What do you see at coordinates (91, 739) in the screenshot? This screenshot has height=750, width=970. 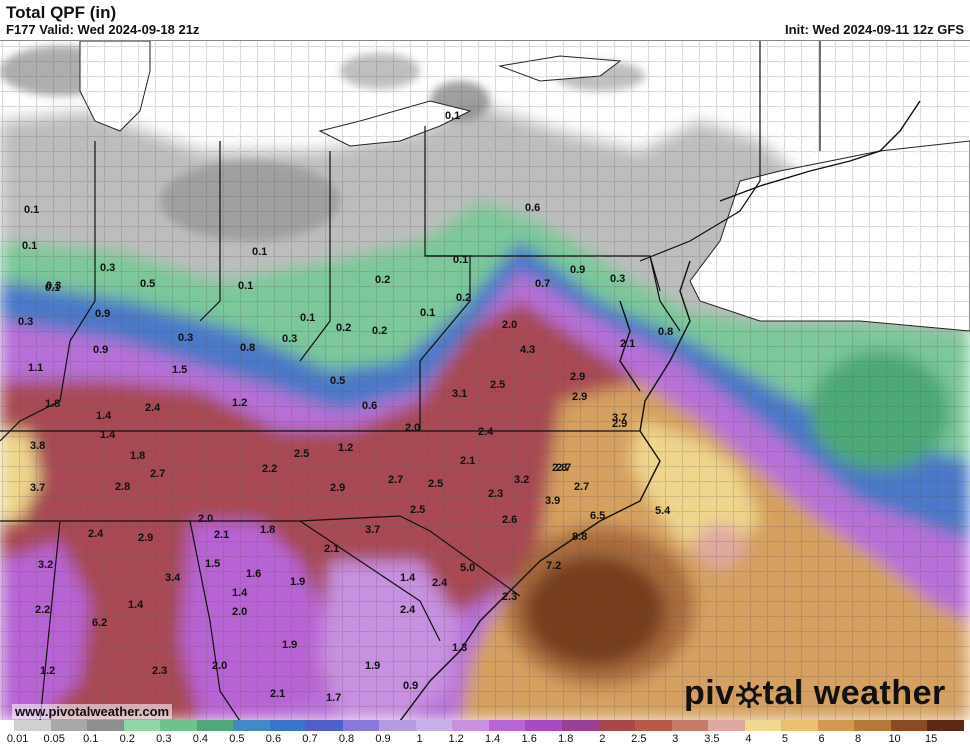 I see `legend-tick-label: 0.1` at bounding box center [91, 739].